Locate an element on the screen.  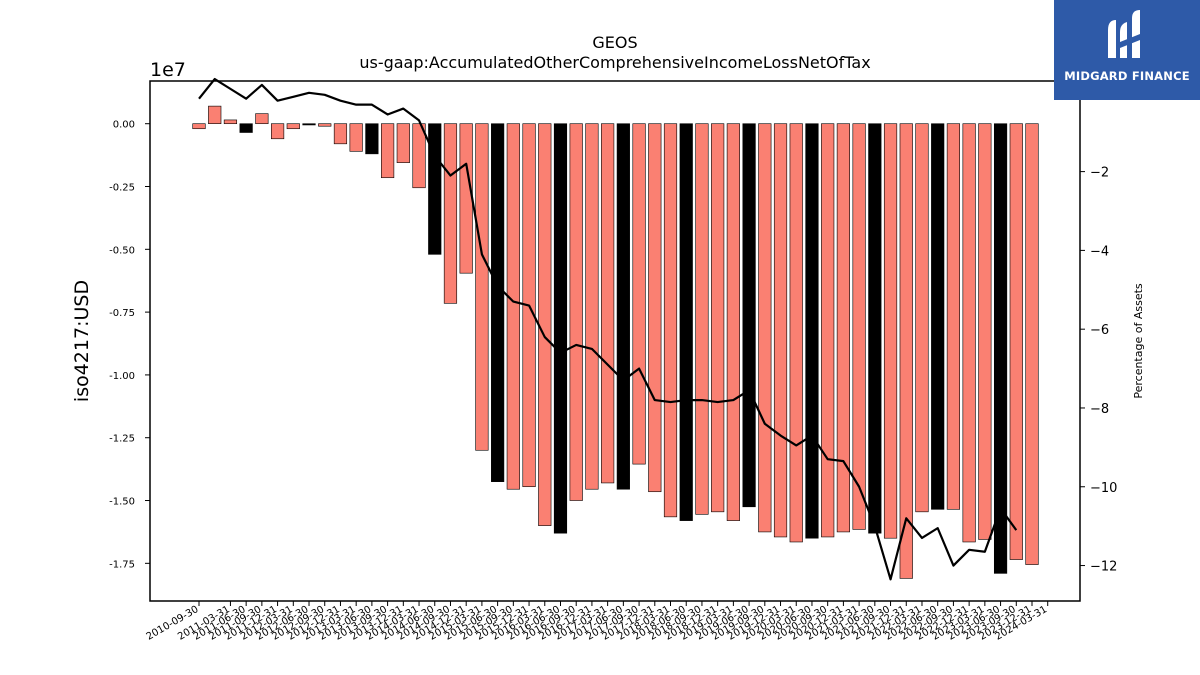
y-tick-label: -0.50 is located at coordinates (122, 250).